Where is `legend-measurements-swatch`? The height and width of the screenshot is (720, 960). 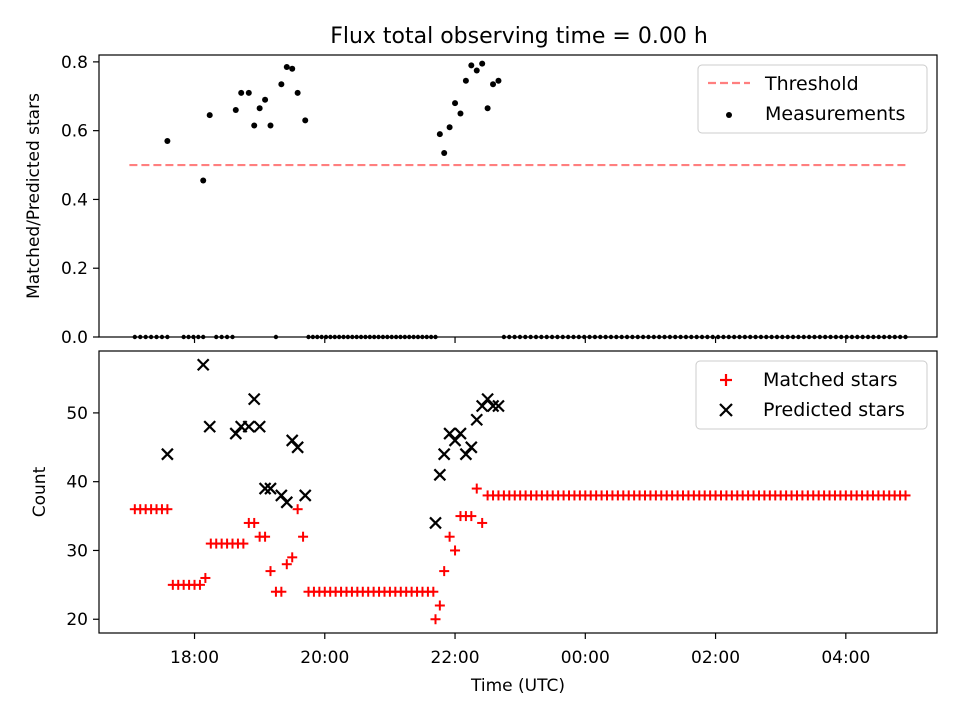 legend-measurements-swatch is located at coordinates (729, 115).